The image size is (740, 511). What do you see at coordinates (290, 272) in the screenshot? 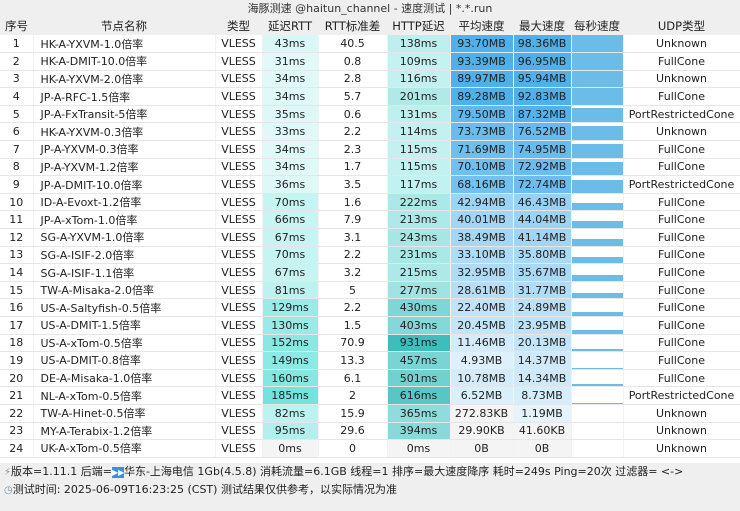
I see `rtt-cell: 67ms` at bounding box center [290, 272].